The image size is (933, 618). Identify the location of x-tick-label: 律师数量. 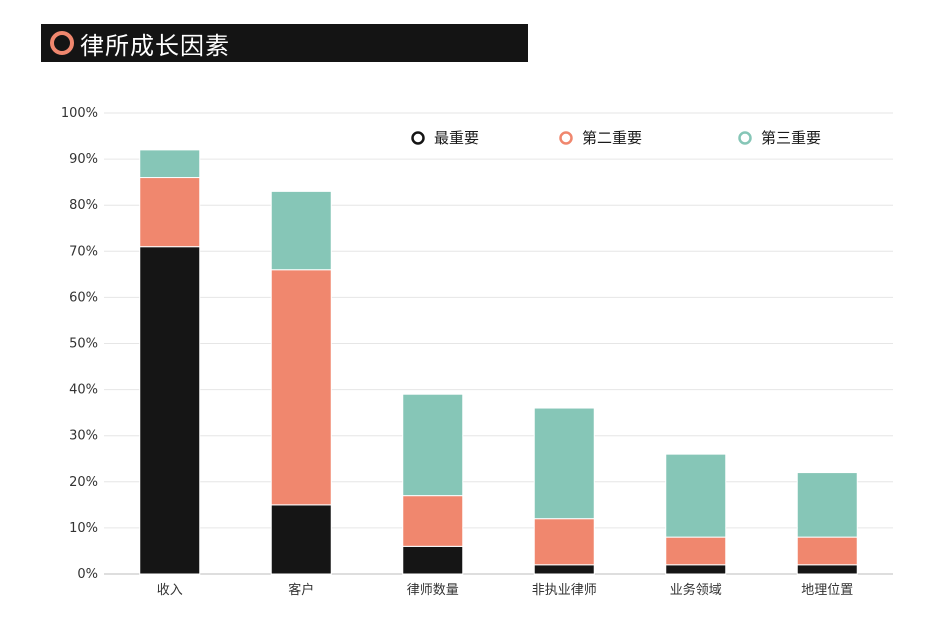
(433, 590).